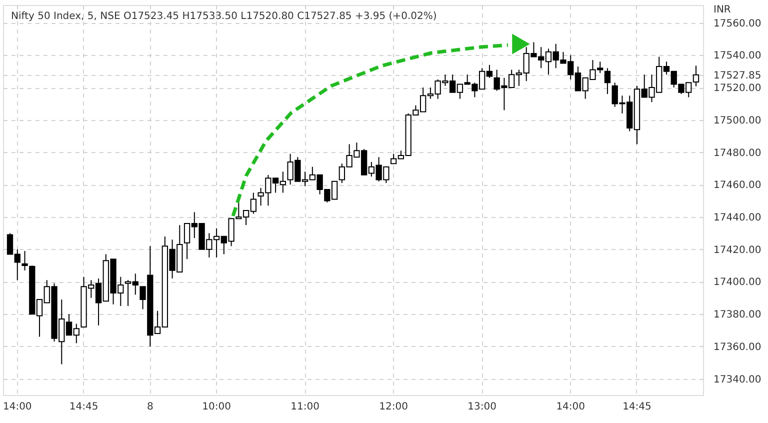 The height and width of the screenshot is (423, 768). What do you see at coordinates (738, 153) in the screenshot?
I see `y-tick-label: 17480.00` at bounding box center [738, 153].